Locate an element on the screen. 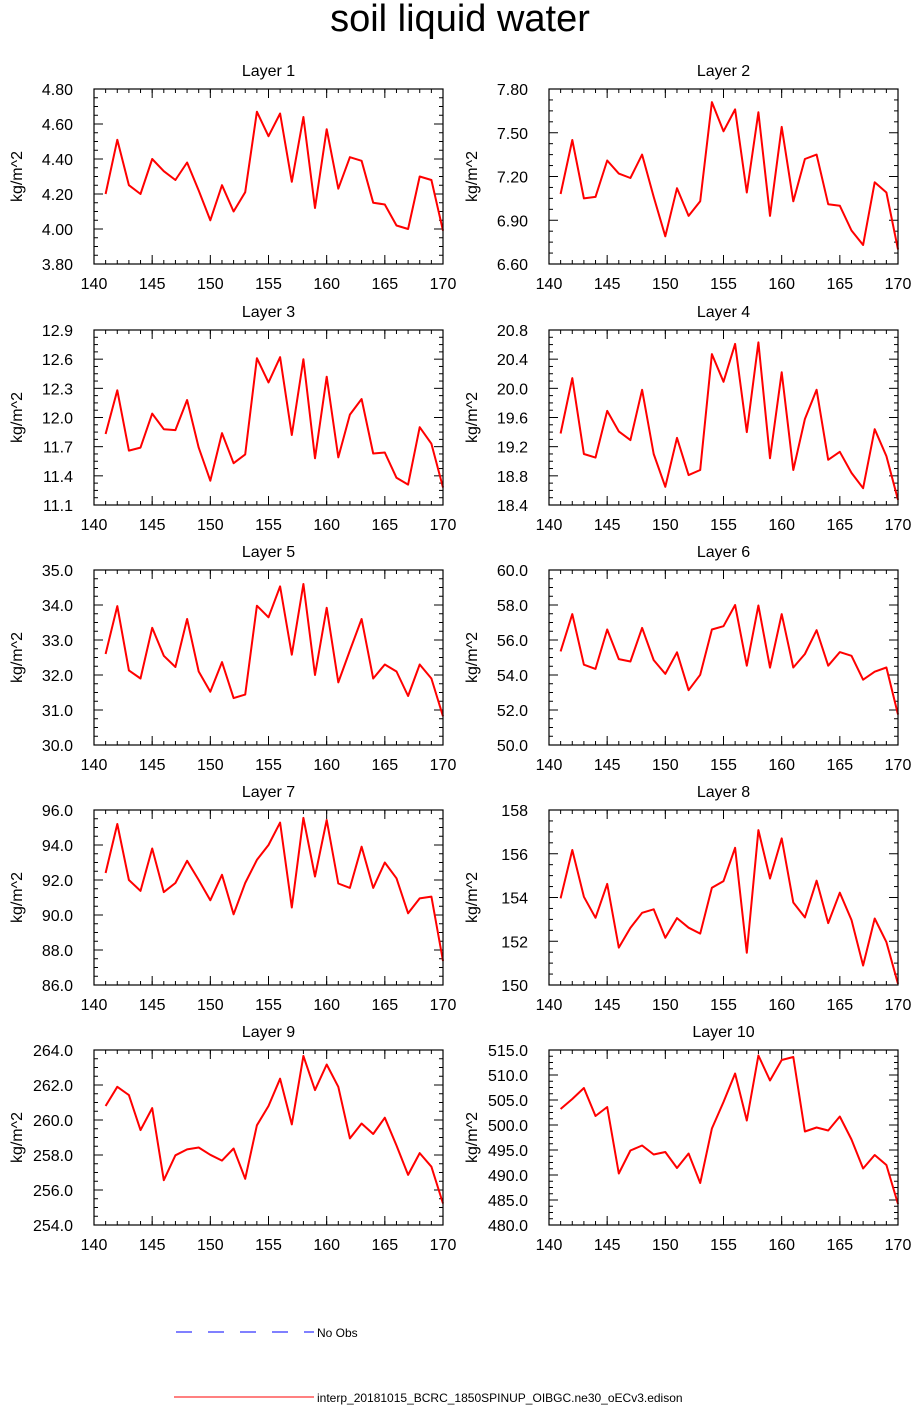 This screenshot has width=912, height=1406. y-tick-label: 485.0 is located at coordinates (508, 1201).